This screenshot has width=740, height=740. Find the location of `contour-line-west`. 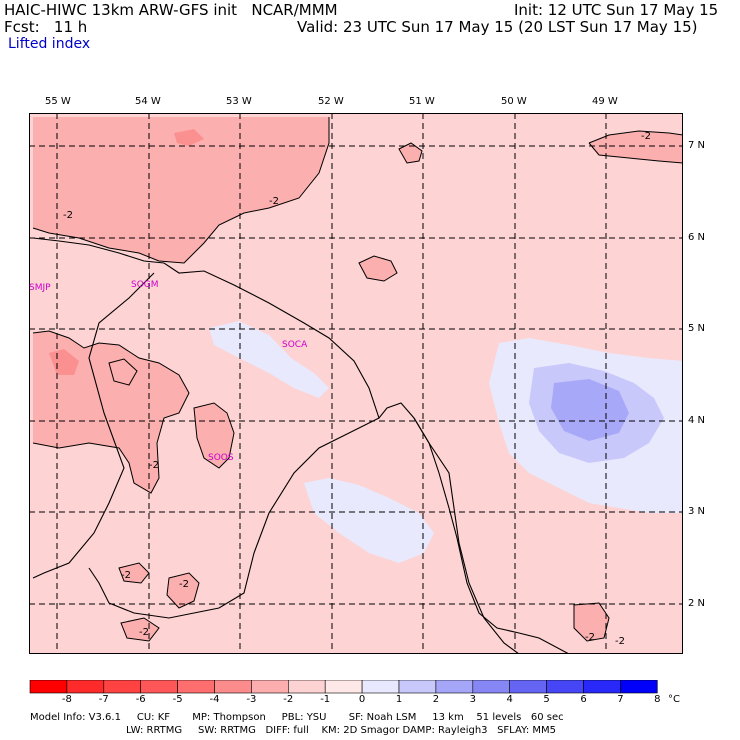

contour-line-west is located at coordinates (111, 412).